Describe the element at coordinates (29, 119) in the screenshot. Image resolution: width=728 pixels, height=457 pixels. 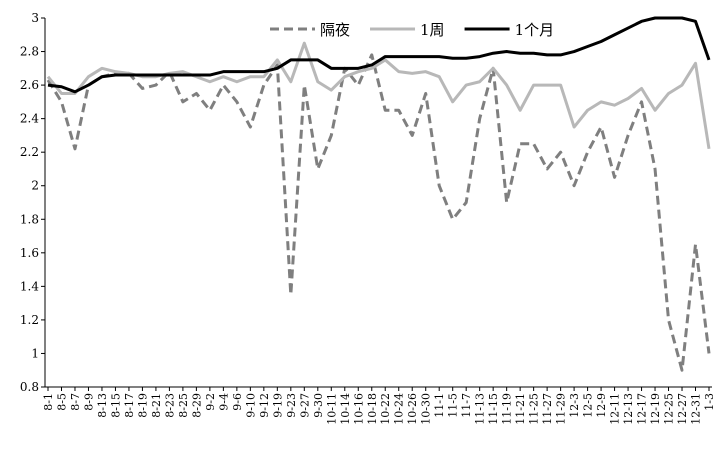
I see `y-tick-label: 2.4` at that location.